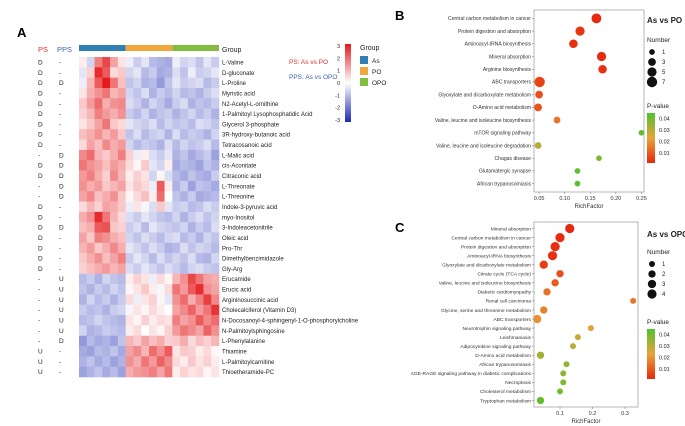 This screenshot has width=685, height=426. Describe the element at coordinates (505, 401) in the screenshot. I see `pathway-label: Tryptophan metabolism` at that location.